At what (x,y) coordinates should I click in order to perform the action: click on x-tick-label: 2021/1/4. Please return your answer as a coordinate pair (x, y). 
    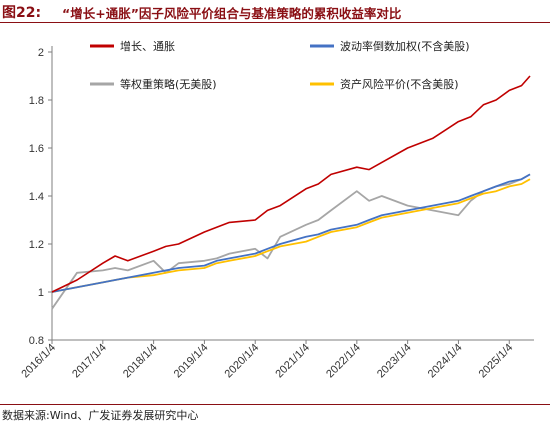
    Looking at the image, I should click on (292, 361).